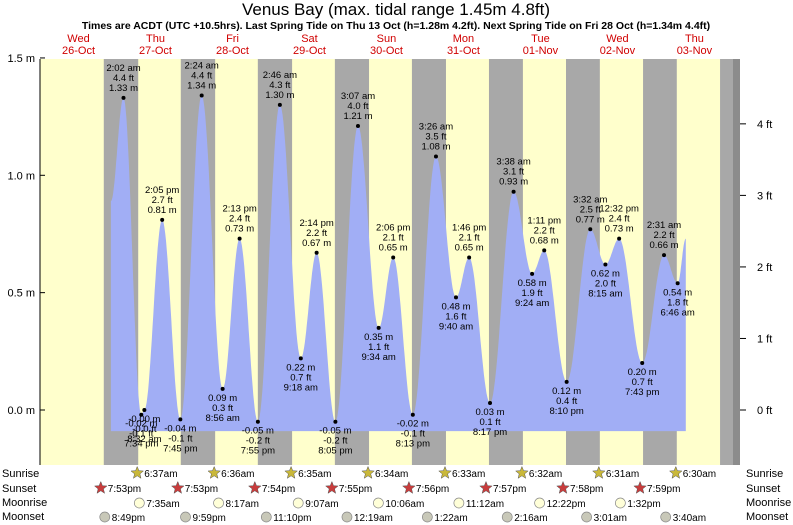  What do you see at coordinates (258, 451) in the screenshot?
I see `tide-label: 7:55 pm` at bounding box center [258, 451].